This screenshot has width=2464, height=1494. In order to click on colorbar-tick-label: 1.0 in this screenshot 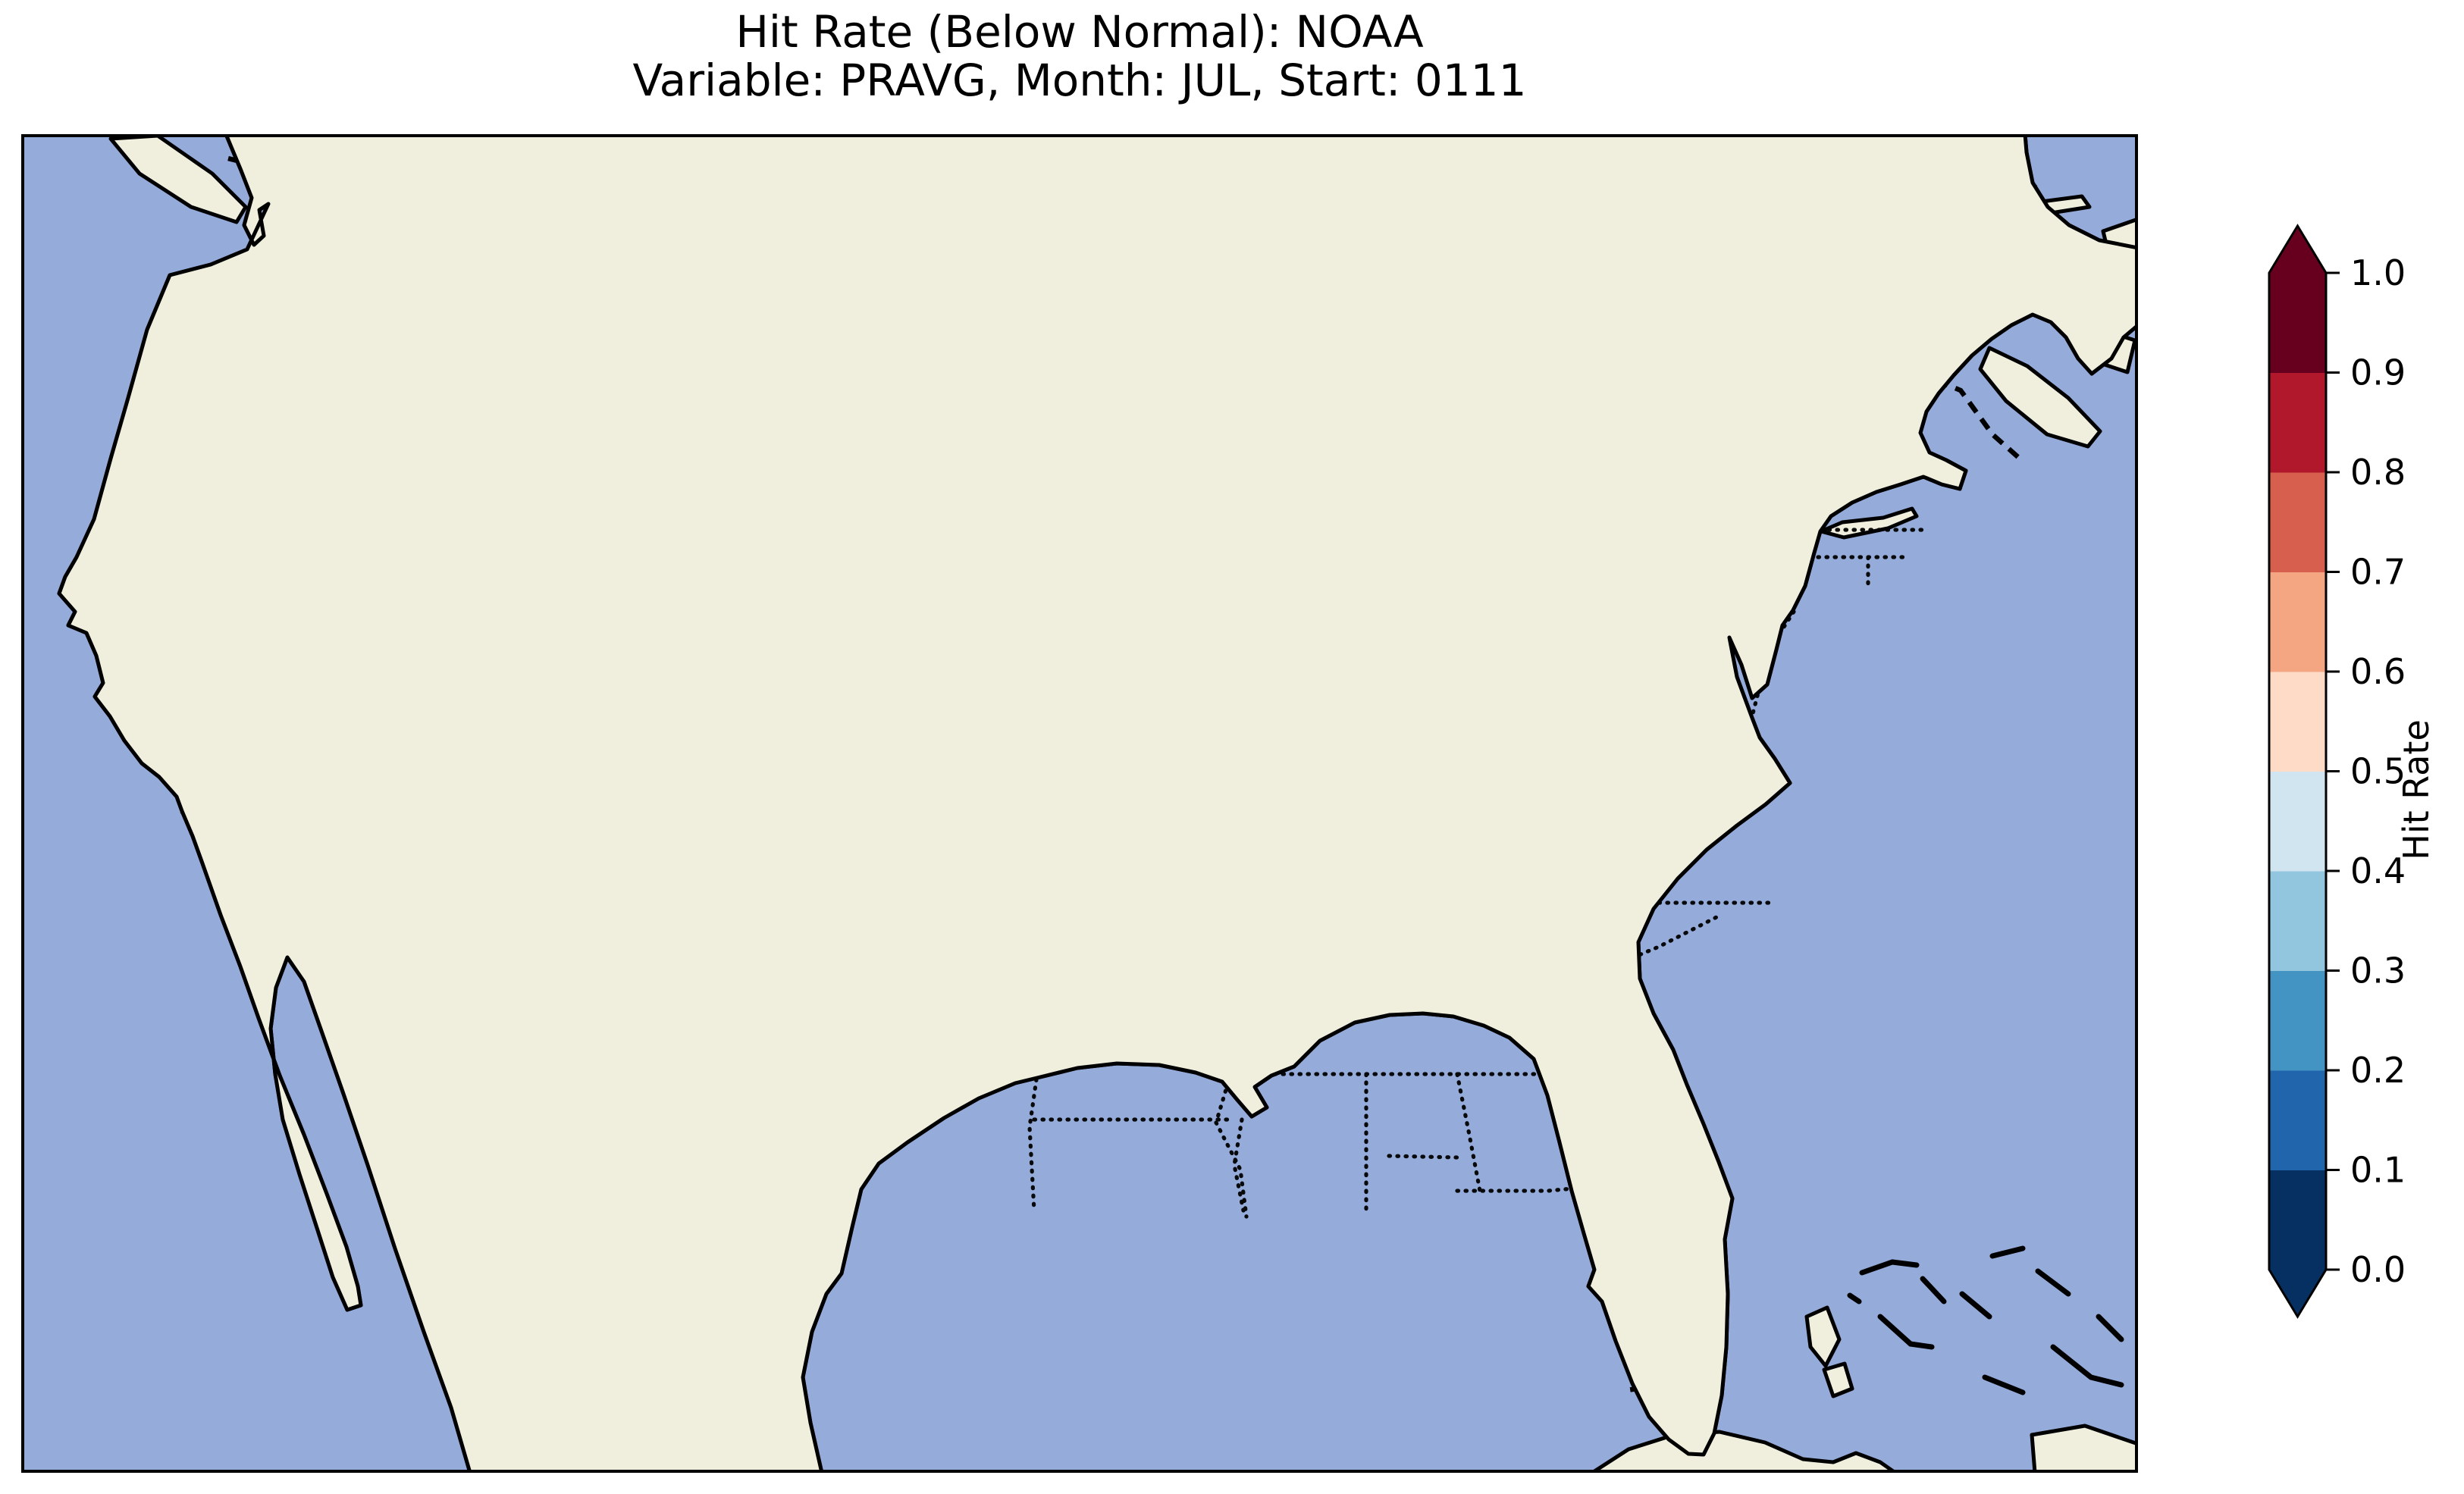, I will do `click(2378, 272)`.